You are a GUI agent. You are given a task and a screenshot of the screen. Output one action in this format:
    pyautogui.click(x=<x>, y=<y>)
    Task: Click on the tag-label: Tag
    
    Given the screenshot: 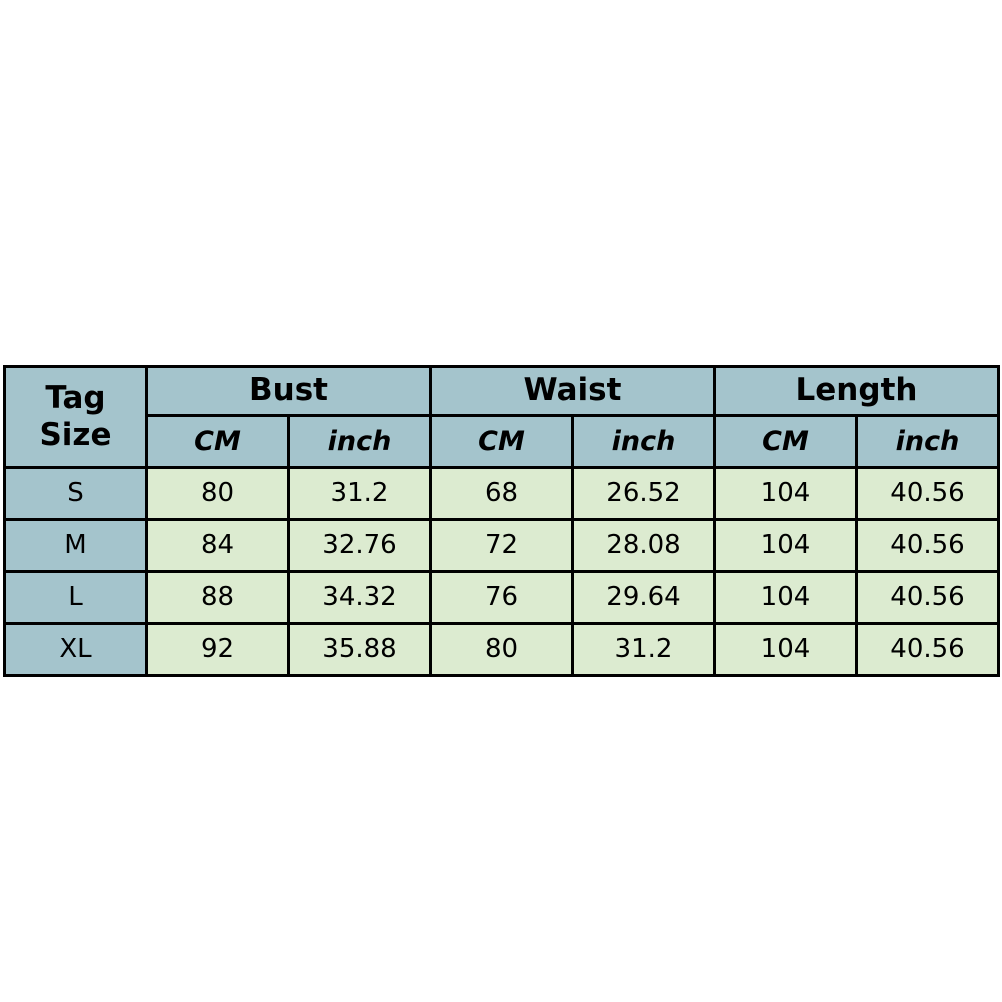 What is the action you would take?
    pyautogui.click(x=75, y=397)
    